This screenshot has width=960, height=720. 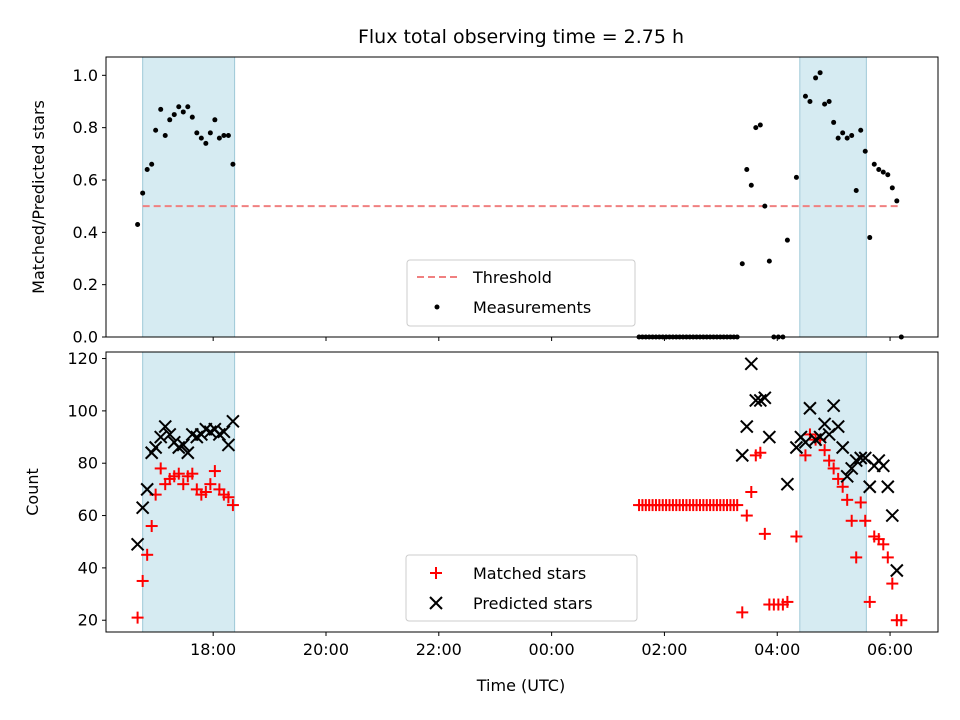 I want to click on legend-measurements-label: Measurements, so click(x=532, y=307).